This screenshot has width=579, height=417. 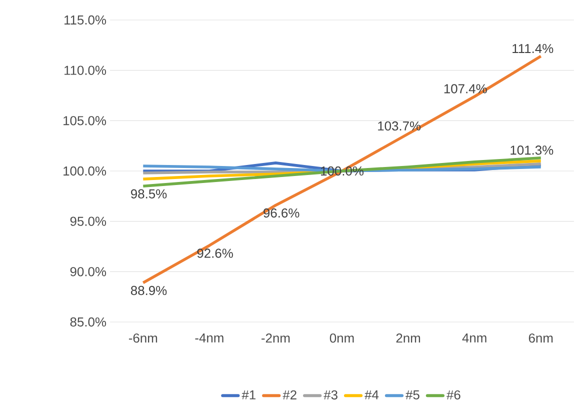 What do you see at coordinates (88, 271) in the screenshot?
I see `y-tick-label: 90.0%` at bounding box center [88, 271].